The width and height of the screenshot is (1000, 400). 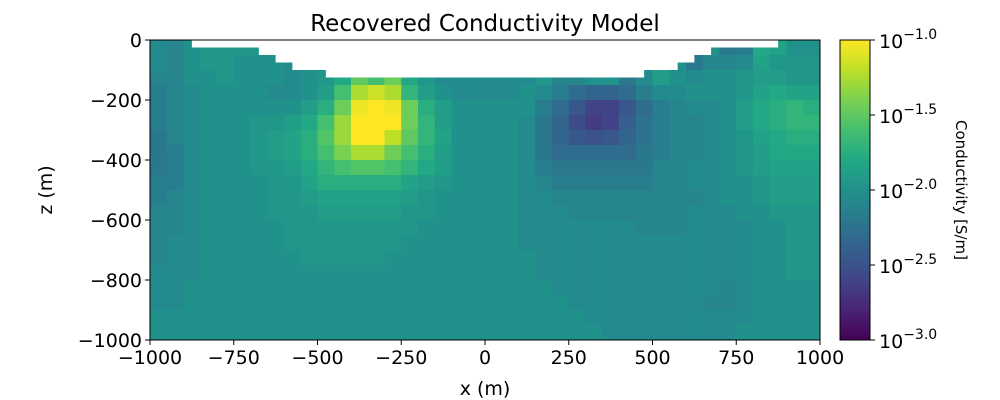 I want to click on x-tick-label: −500, so click(x=317, y=358).